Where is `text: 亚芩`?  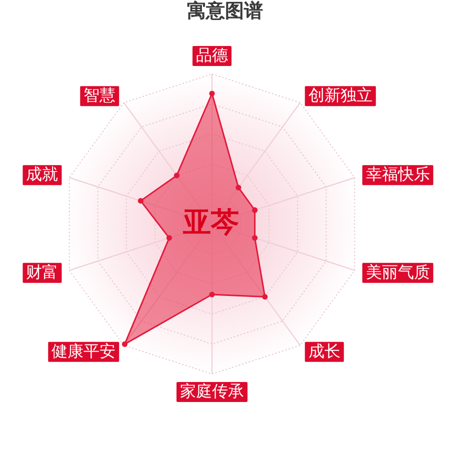 text: 亚芩 is located at coordinates (210, 222).